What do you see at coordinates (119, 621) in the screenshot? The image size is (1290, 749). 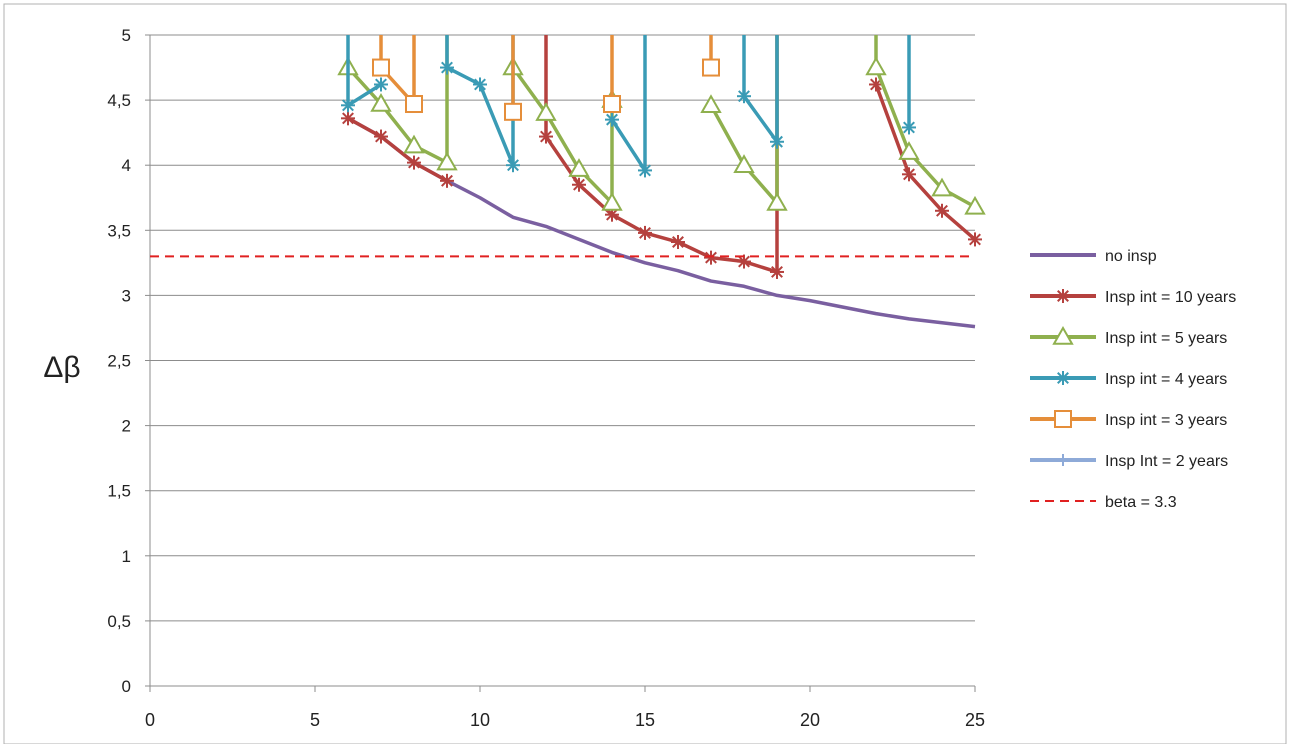 I see `y-tick-label: 0,5` at bounding box center [119, 621].